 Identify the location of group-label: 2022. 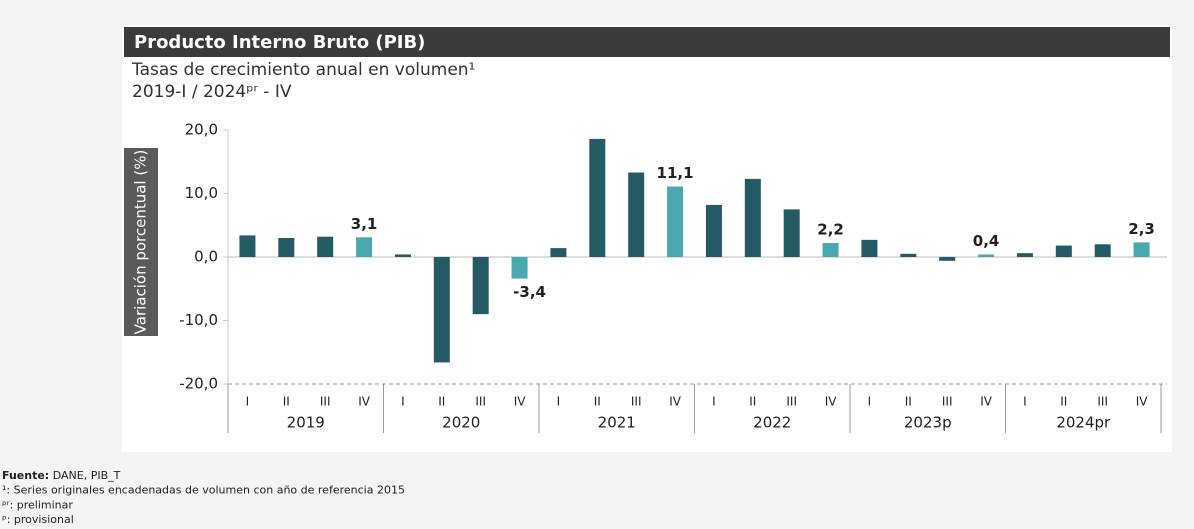
(772, 423).